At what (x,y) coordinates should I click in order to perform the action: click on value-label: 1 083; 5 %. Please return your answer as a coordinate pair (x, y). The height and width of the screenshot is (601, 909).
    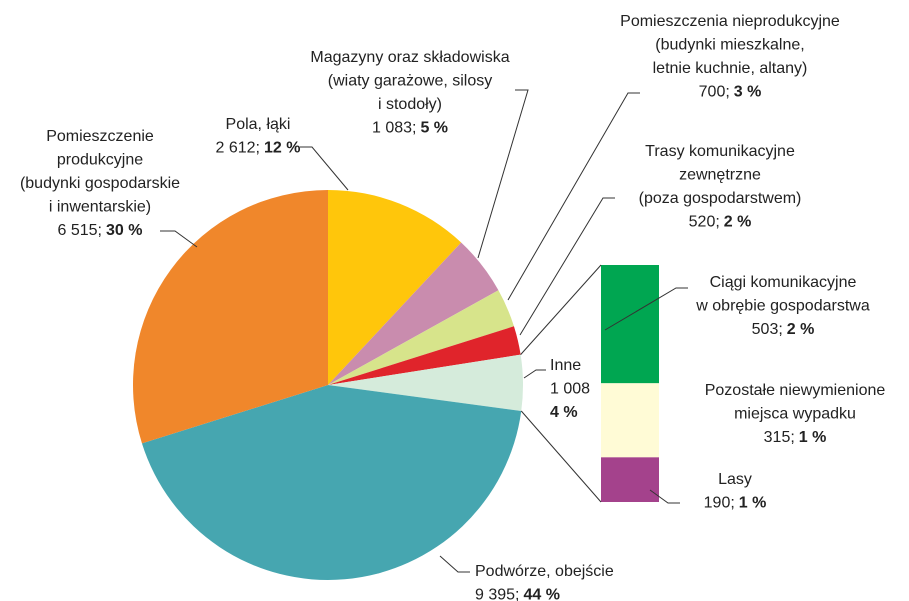
    Looking at the image, I should click on (410, 128).